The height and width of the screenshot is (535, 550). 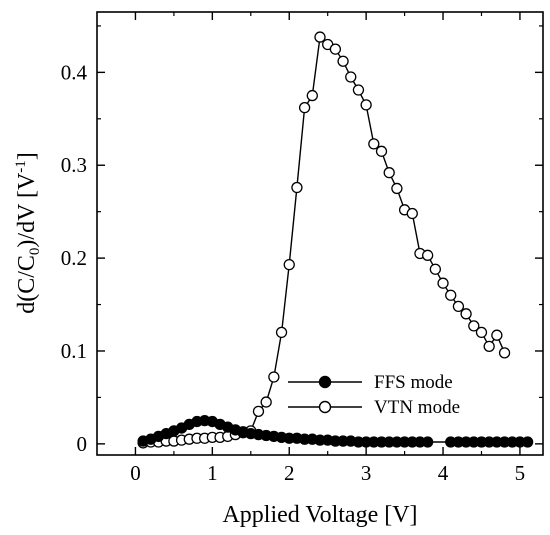 I want to click on x-tick-label: 0, so click(x=135, y=473).